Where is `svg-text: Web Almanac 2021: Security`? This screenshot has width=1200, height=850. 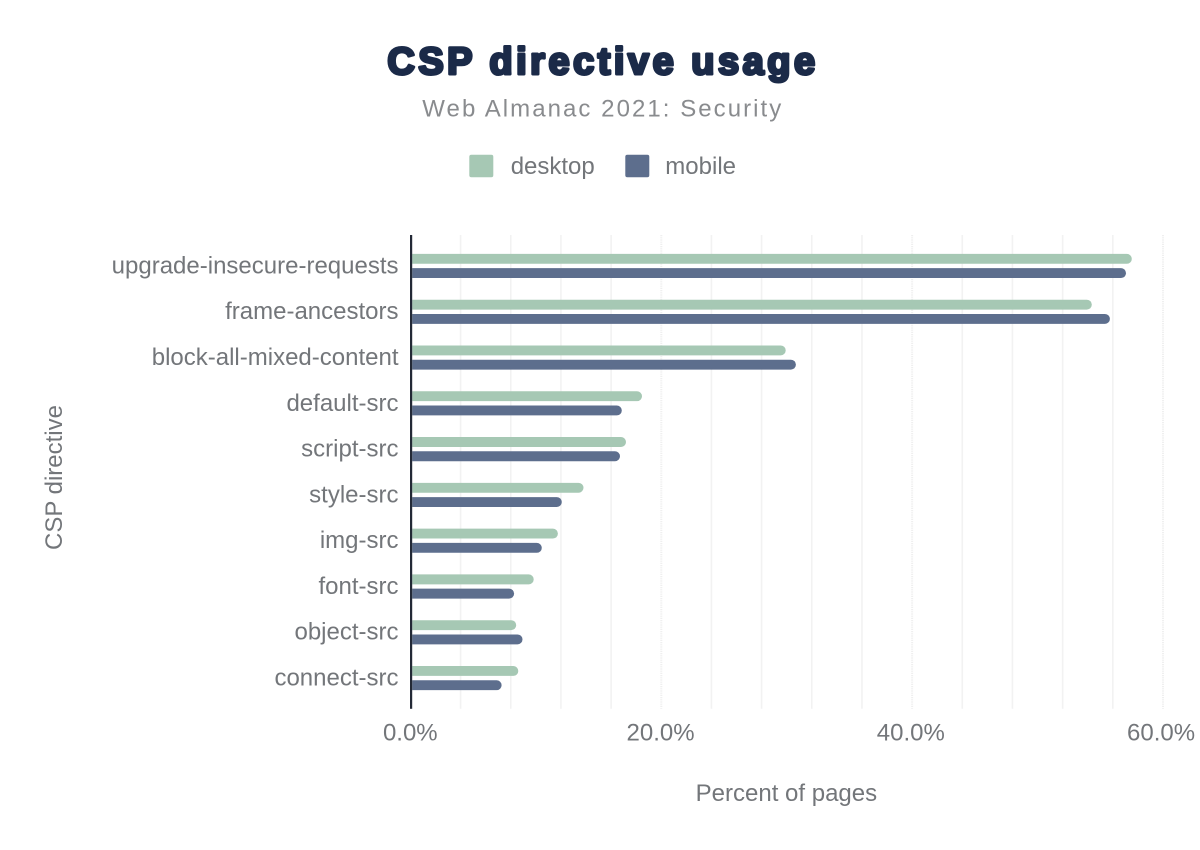
svg-text: Web Almanac 2021: Security is located at coordinates (602, 109).